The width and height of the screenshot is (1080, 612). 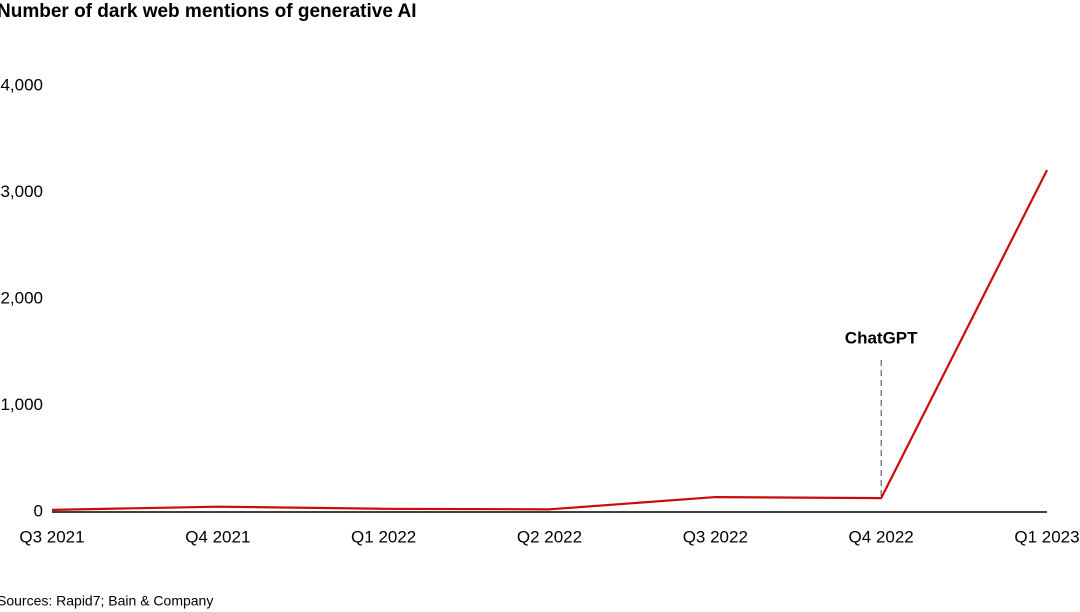 I want to click on annotation-label: ChatGPT, so click(x=881, y=337).